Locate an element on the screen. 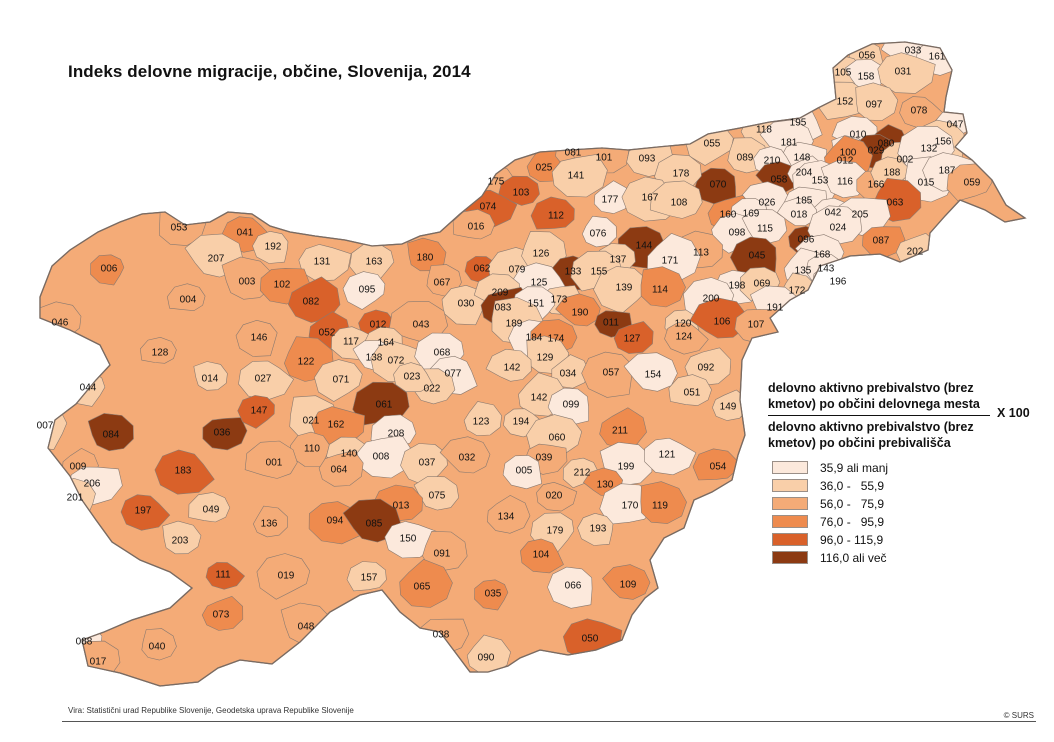 The height and width of the screenshot is (742, 1054). legend-label: 116,0 ali več is located at coordinates (853, 557).